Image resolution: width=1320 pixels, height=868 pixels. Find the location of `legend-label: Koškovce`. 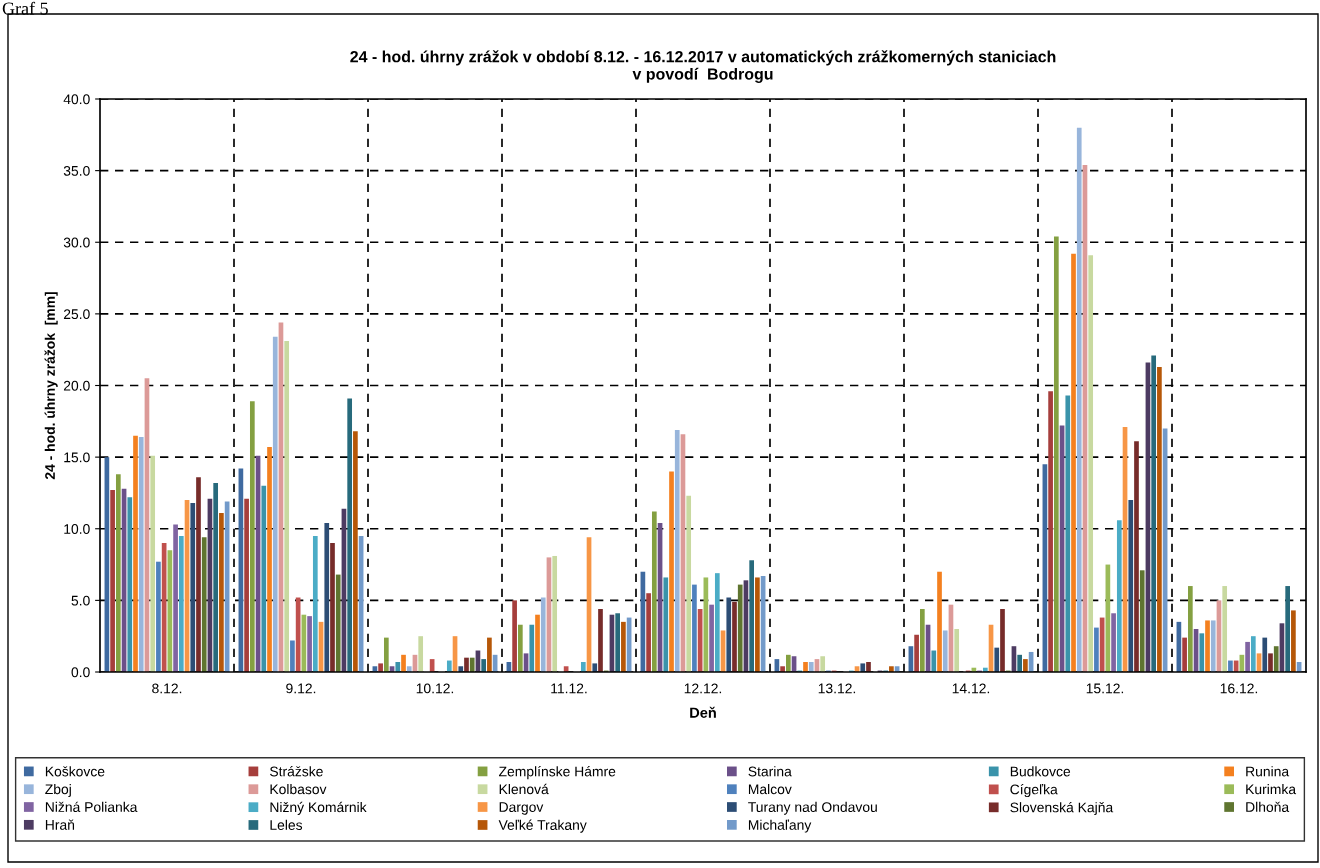

legend-label: Koškovce is located at coordinates (75, 771).